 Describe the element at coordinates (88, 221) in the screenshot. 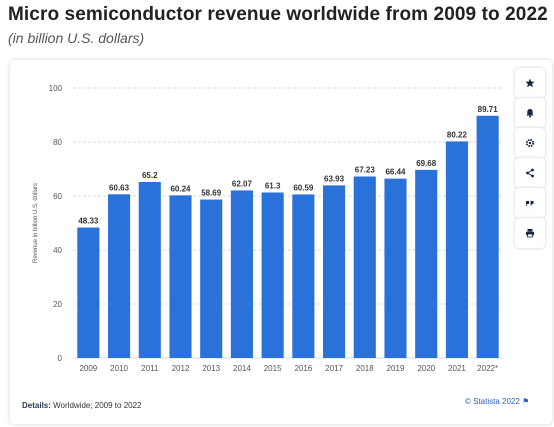

I see `data-label: 48.33` at that location.